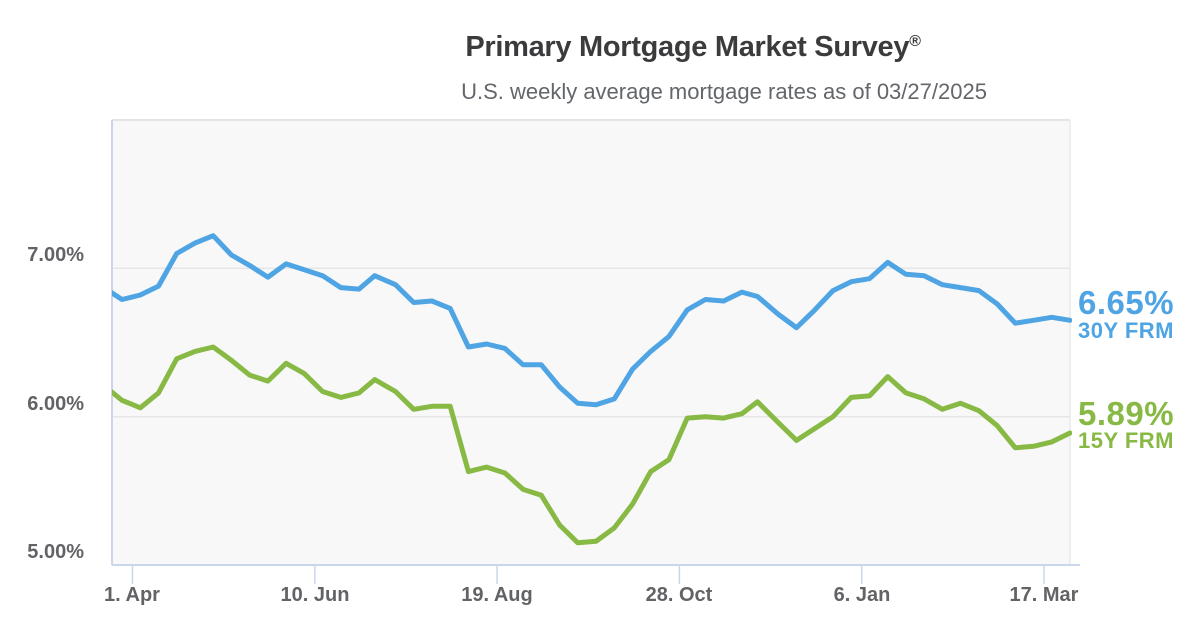  What do you see at coordinates (1126, 302) in the screenshot?
I see `30y-frm-rate-value: 6.65%` at bounding box center [1126, 302].